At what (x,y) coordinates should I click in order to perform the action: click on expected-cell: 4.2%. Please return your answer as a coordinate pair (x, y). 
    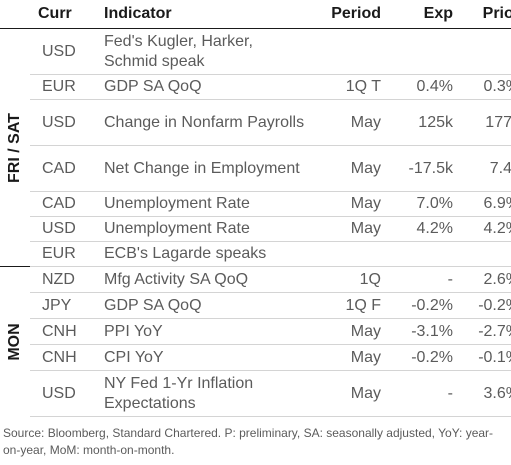
    Looking at the image, I should click on (420, 229).